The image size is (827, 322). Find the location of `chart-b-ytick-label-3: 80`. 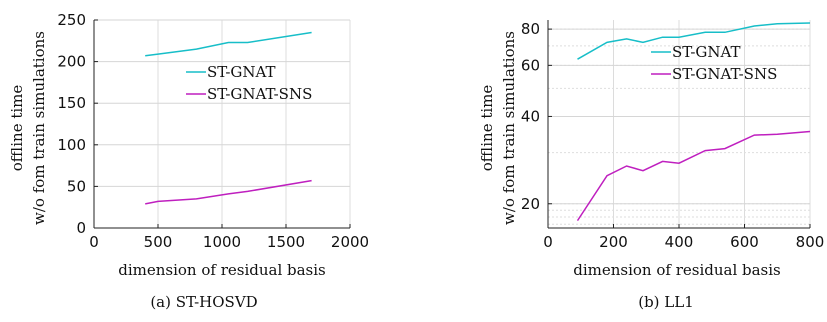

chart-b-ytick-label-3: 80 is located at coordinates (530, 29).